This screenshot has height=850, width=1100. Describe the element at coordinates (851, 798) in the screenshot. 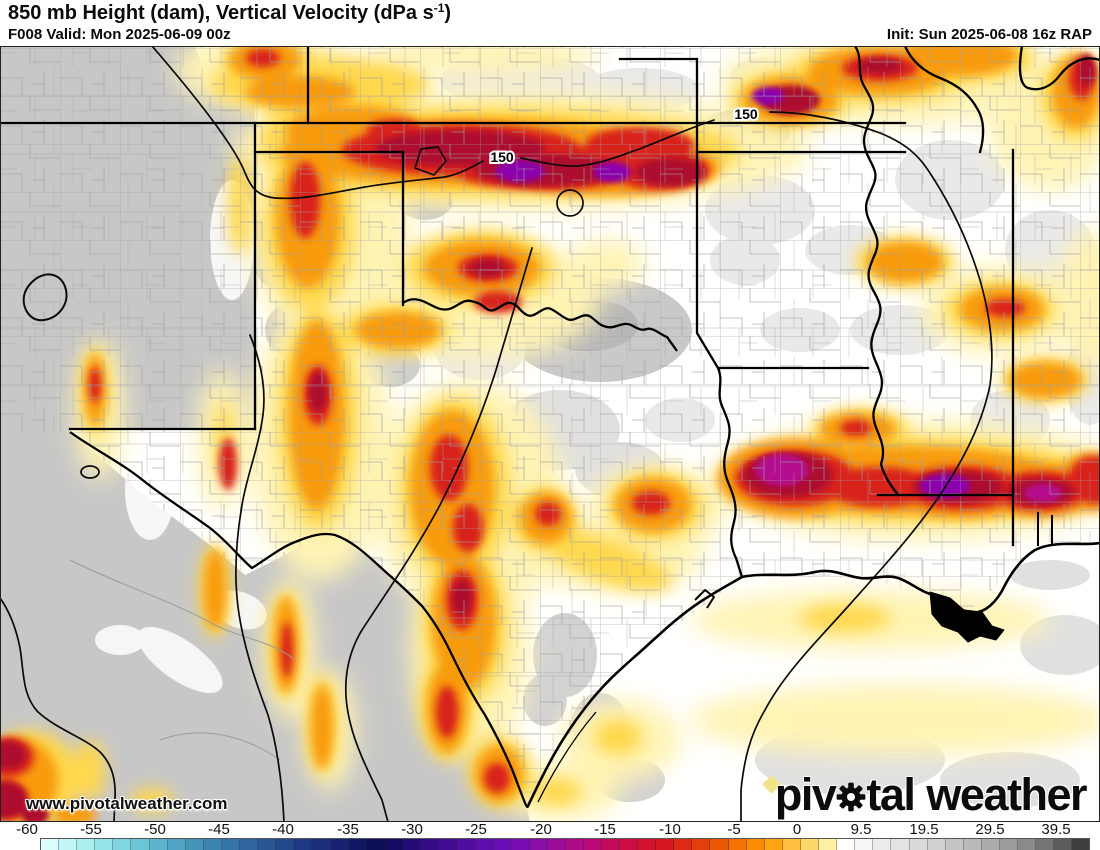

I see `gear-icon` at that location.